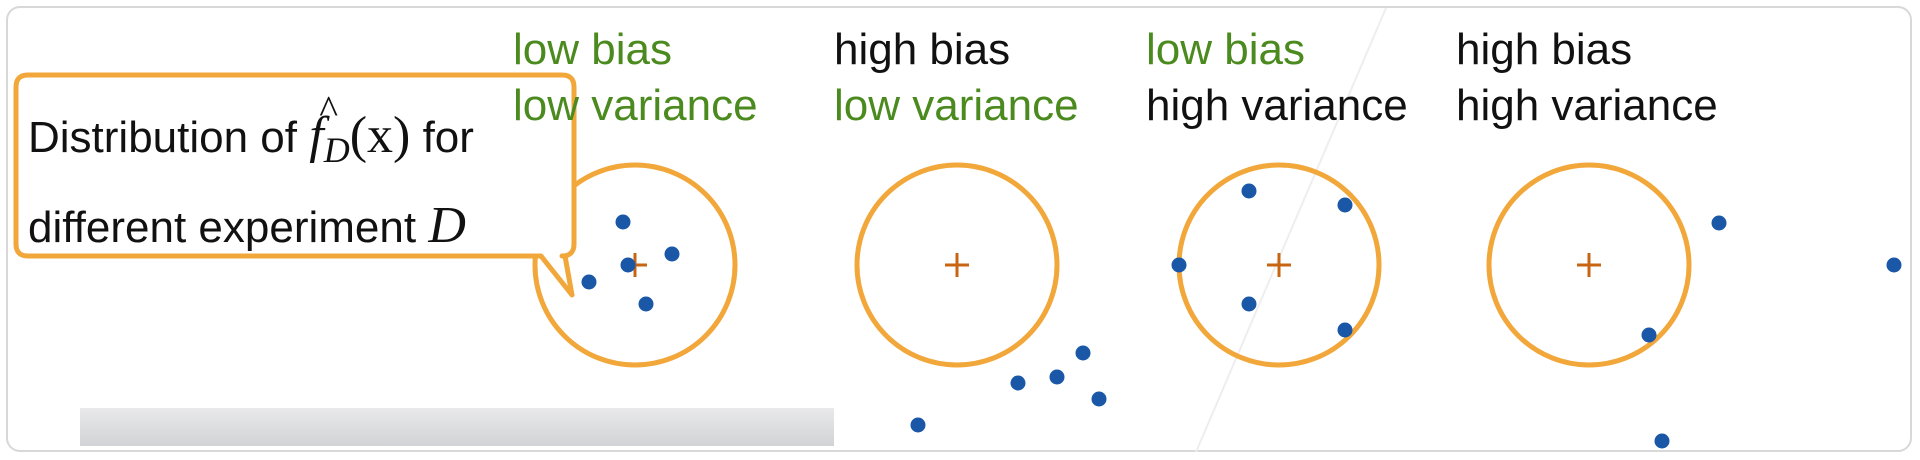 The height and width of the screenshot is (460, 1920). Describe the element at coordinates (329, 109) in the screenshot. I see `callout-hat: ^` at that location.